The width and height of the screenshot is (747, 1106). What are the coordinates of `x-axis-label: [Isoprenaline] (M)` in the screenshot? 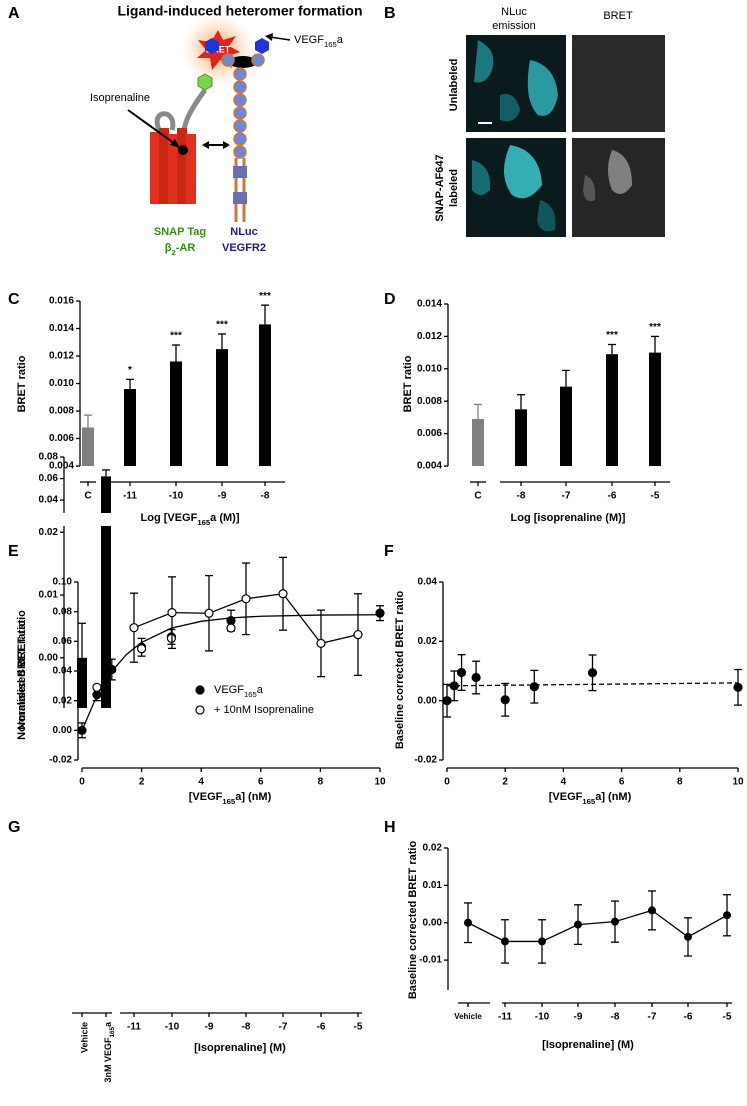 It's located at (240, 1048).